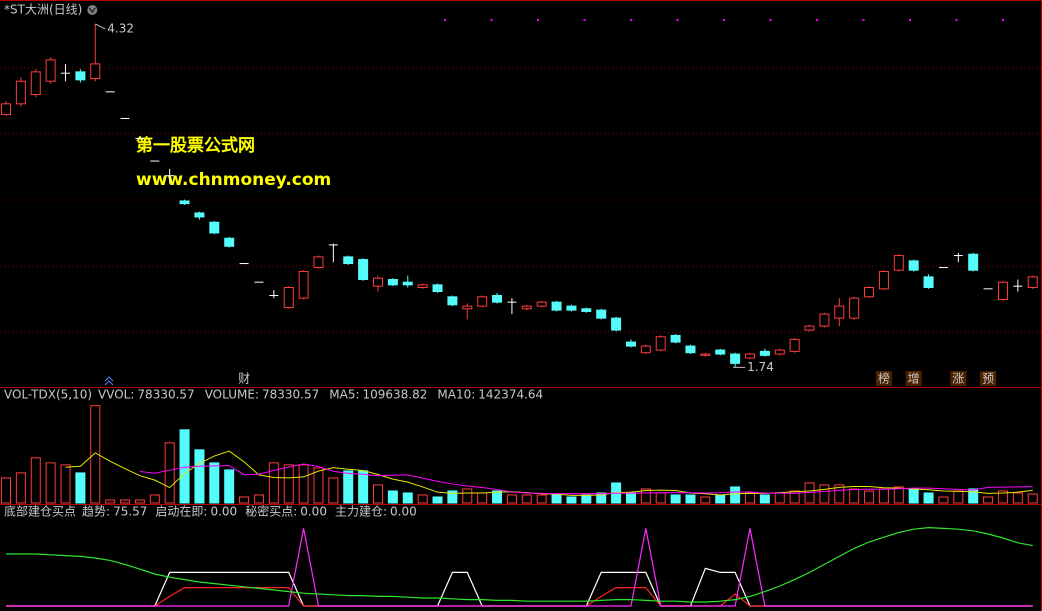  What do you see at coordinates (48, 395) in the screenshot?
I see `header-text: VOL-TDX(5,10)` at bounding box center [48, 395].